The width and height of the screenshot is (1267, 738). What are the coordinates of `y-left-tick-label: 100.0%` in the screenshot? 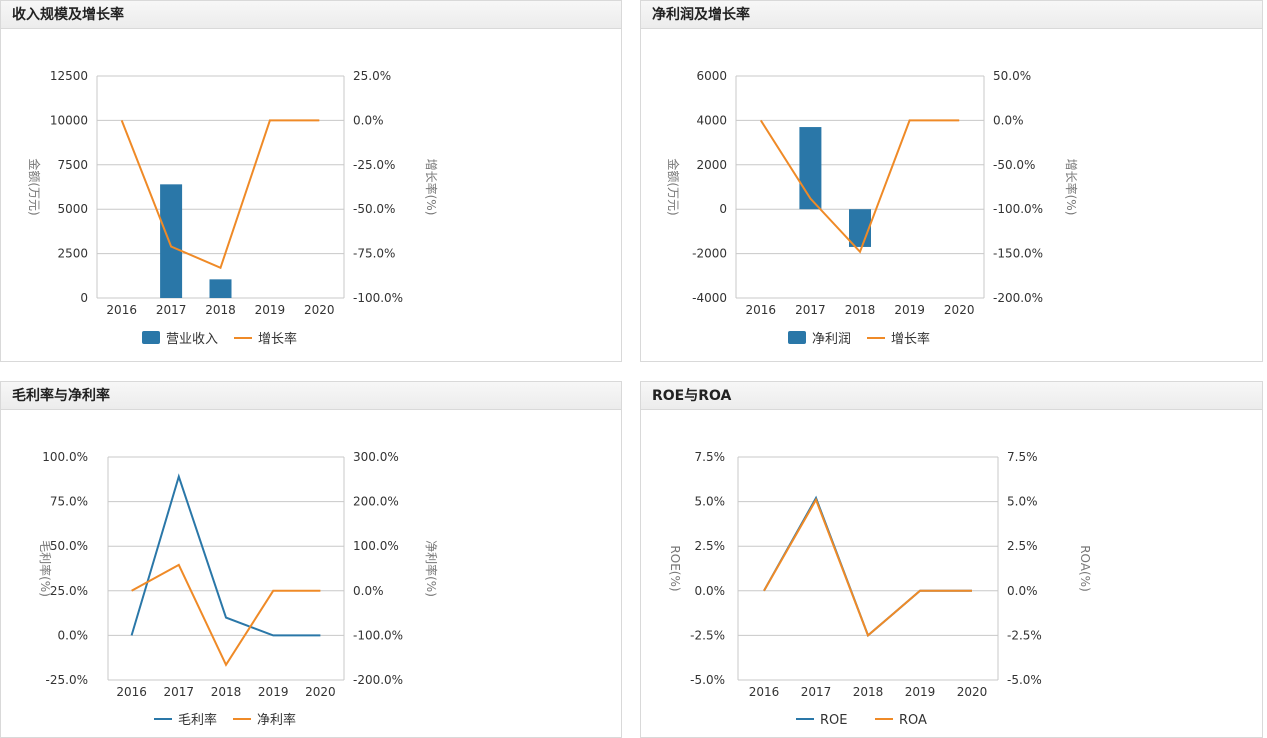 It's located at (65, 457).